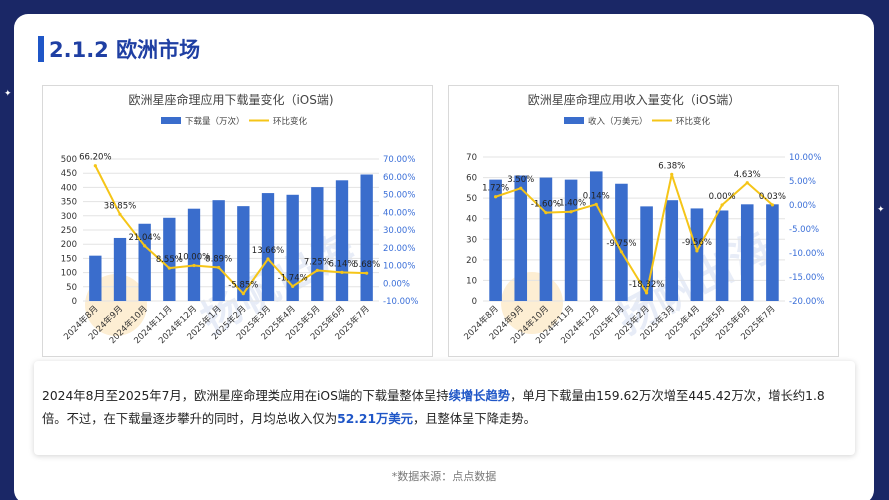 Image resolution: width=889 pixels, height=500 pixels. Describe the element at coordinates (804, 230) in the screenshot. I see `right-axis-tick: -5.00%` at that location.